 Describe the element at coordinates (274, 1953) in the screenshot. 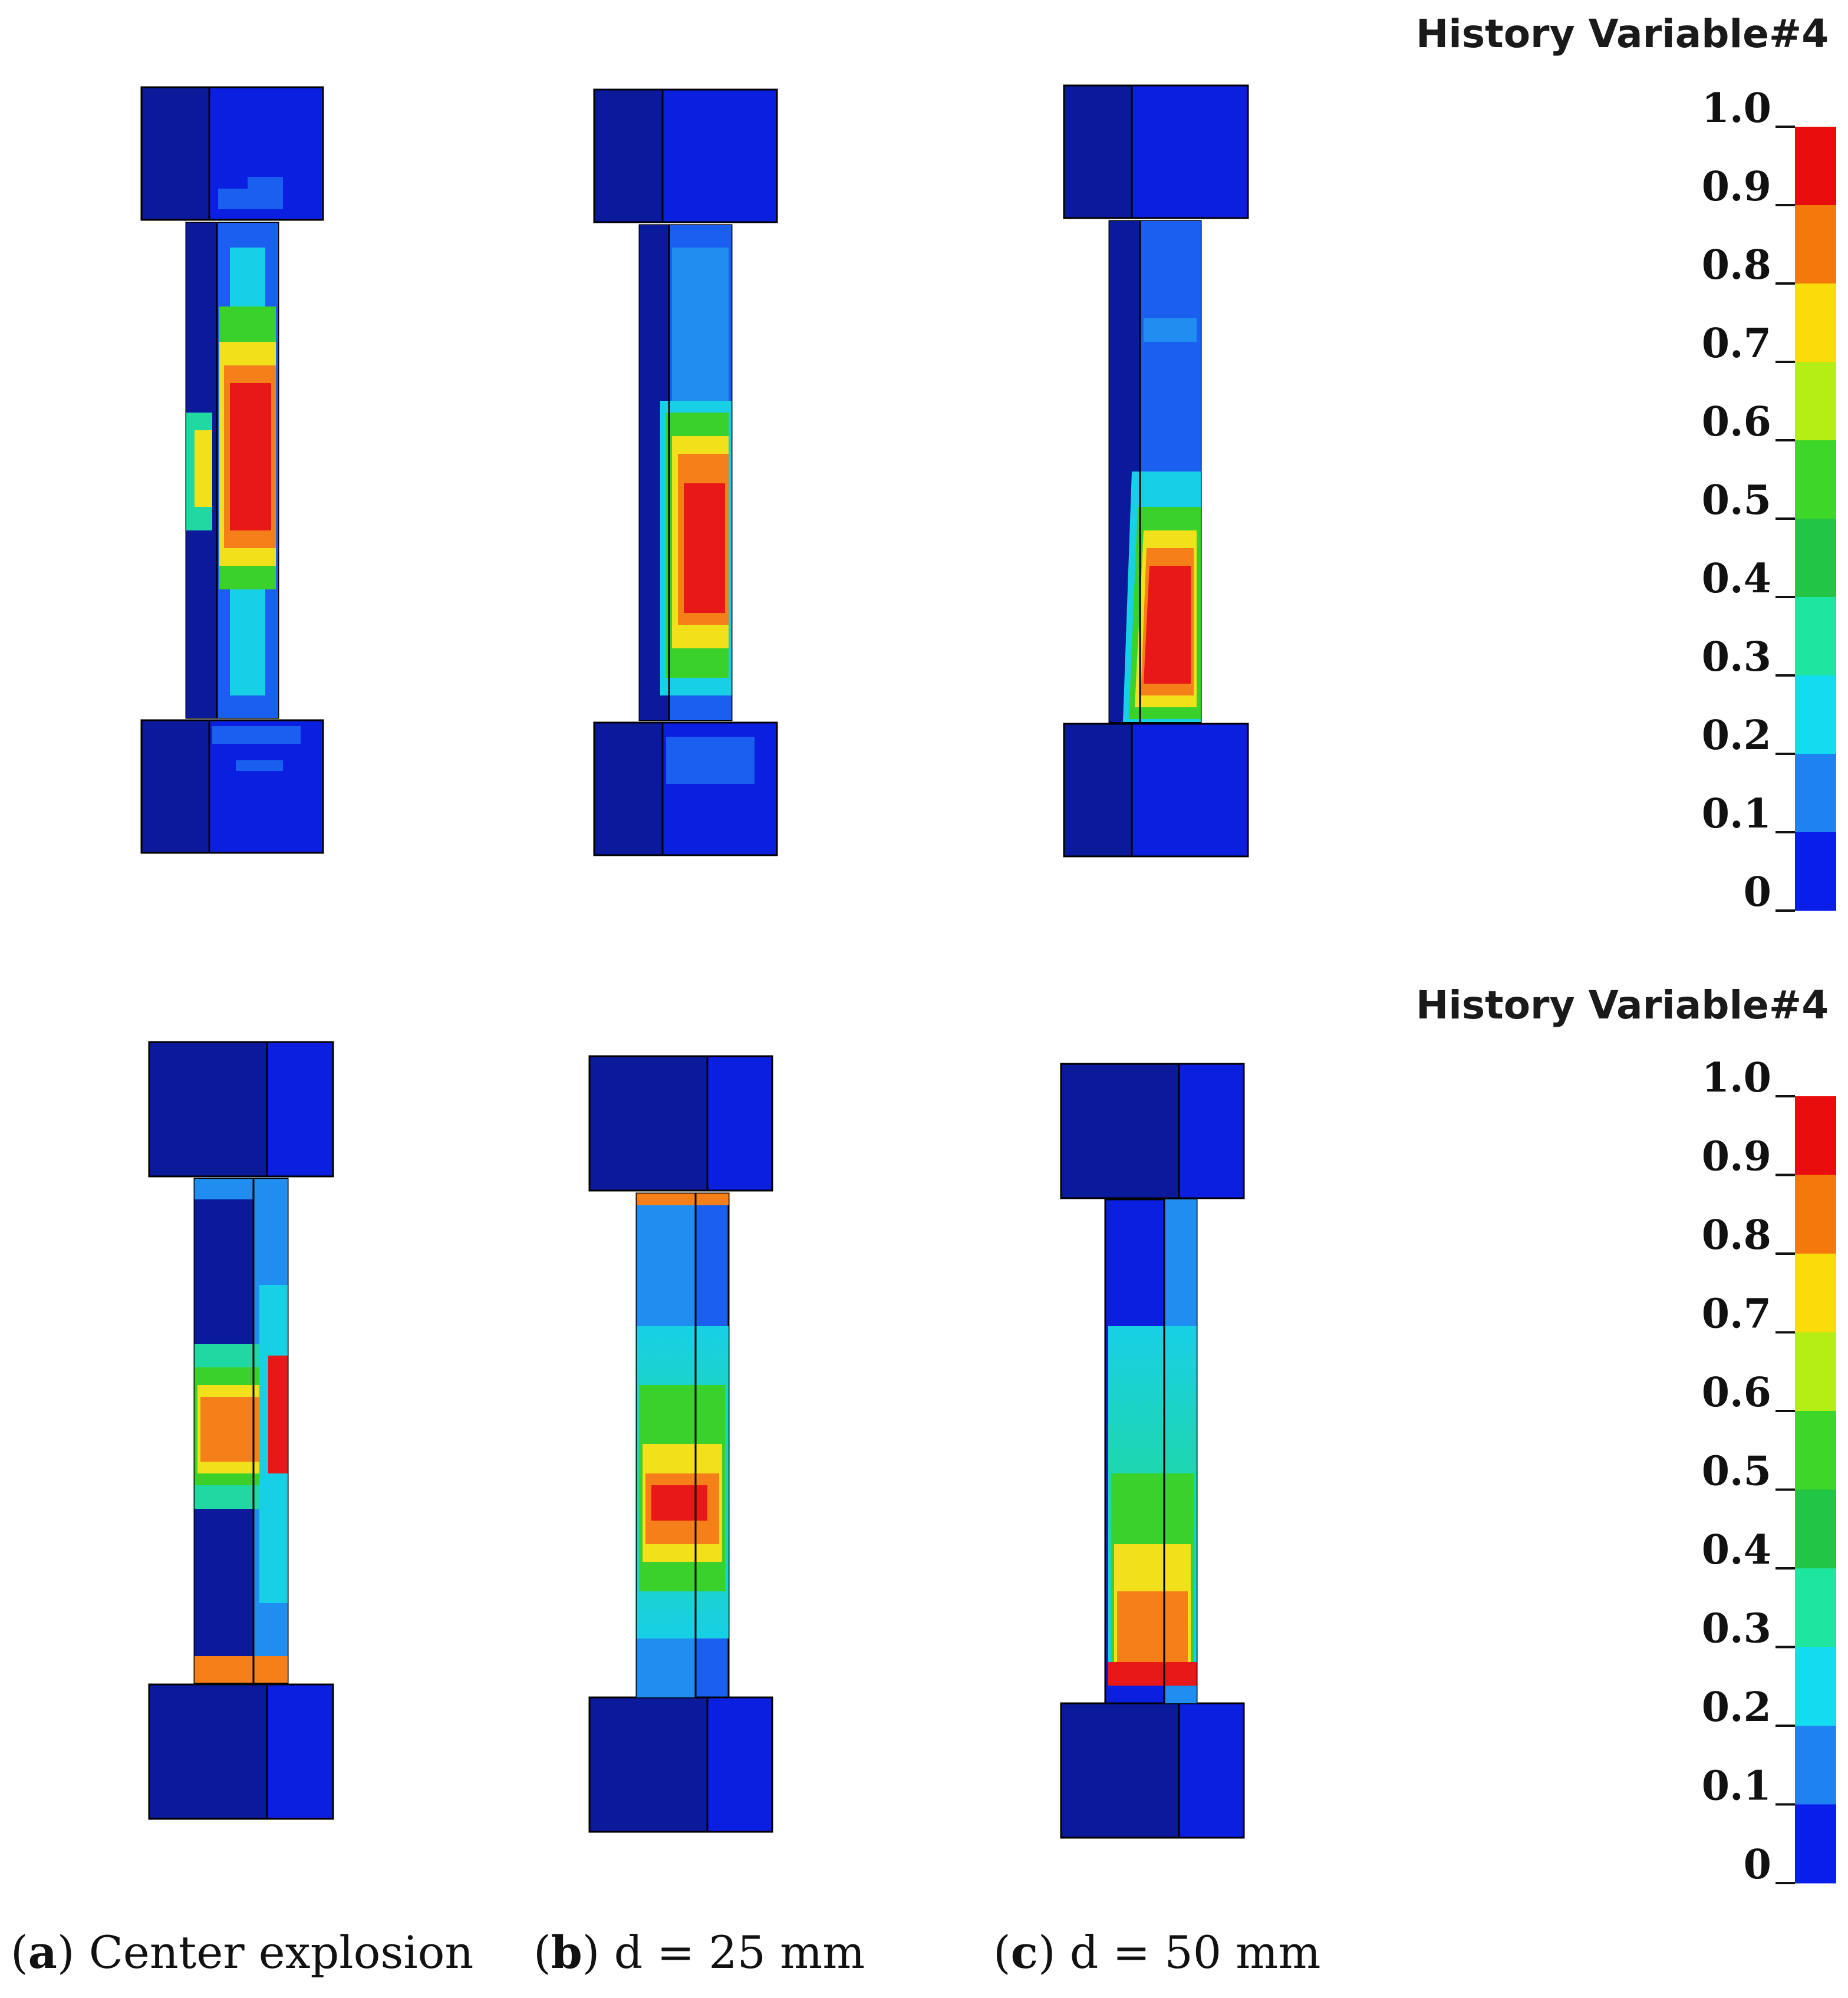

I see `caption-text: Center explosion` at that location.